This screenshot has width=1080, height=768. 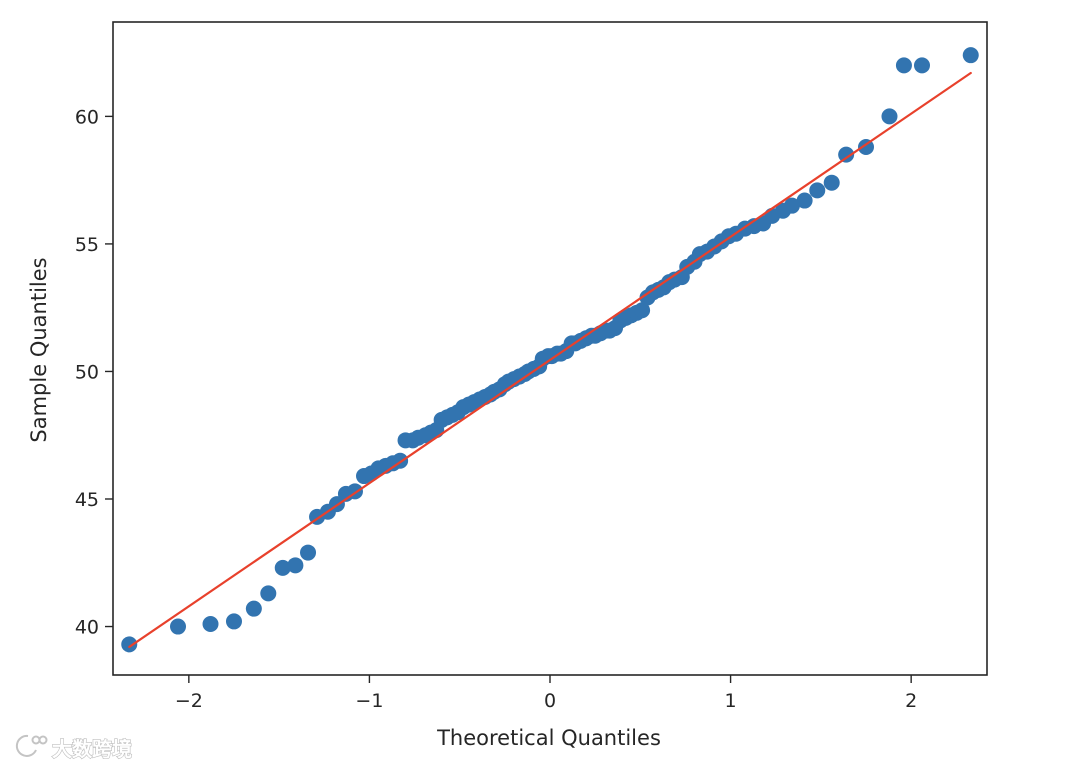 What do you see at coordinates (87, 628) in the screenshot?
I see `y-tick-label: 40` at bounding box center [87, 628].